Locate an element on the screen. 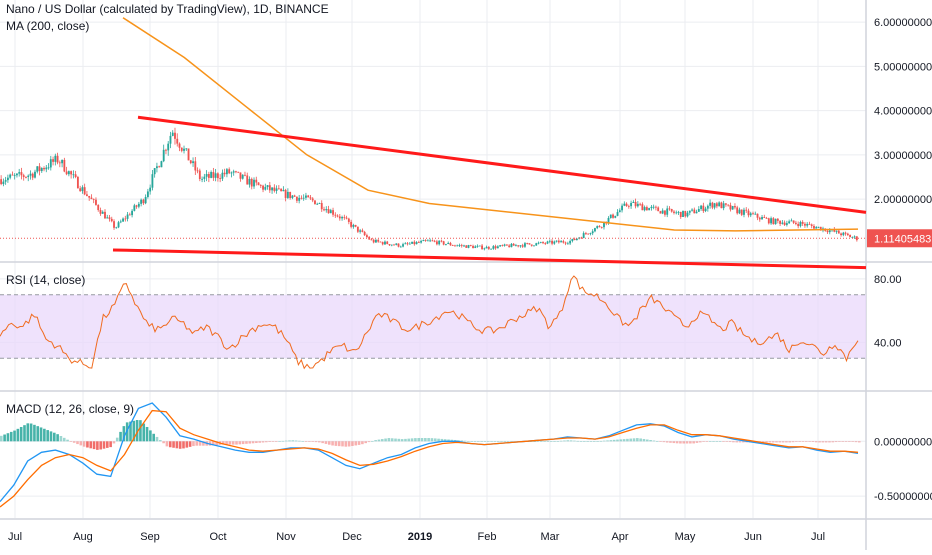 This screenshot has width=932, height=555. time-axis-label: Mar is located at coordinates (550, 537).